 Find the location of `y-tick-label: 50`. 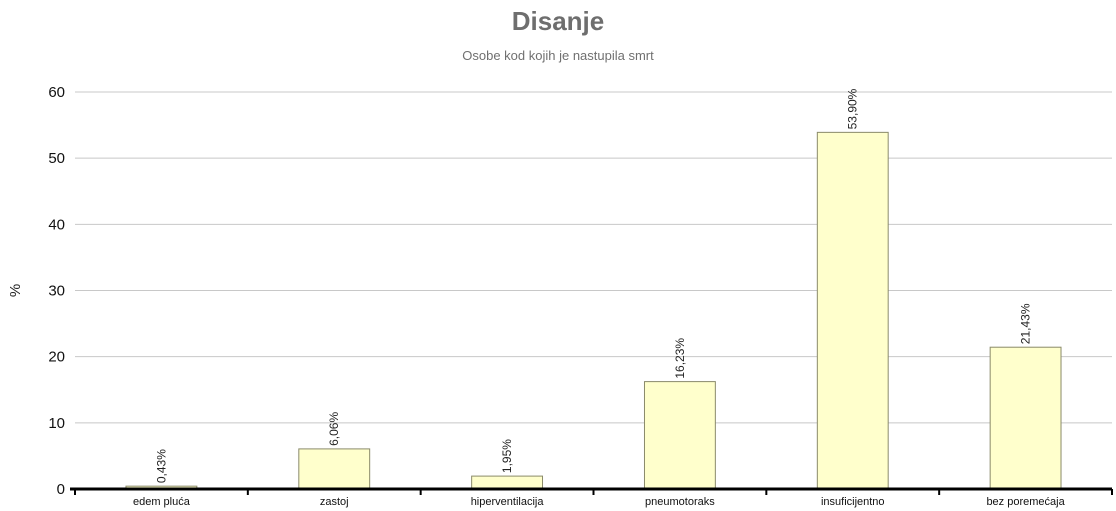

y-tick-label: 50 is located at coordinates (56, 158).